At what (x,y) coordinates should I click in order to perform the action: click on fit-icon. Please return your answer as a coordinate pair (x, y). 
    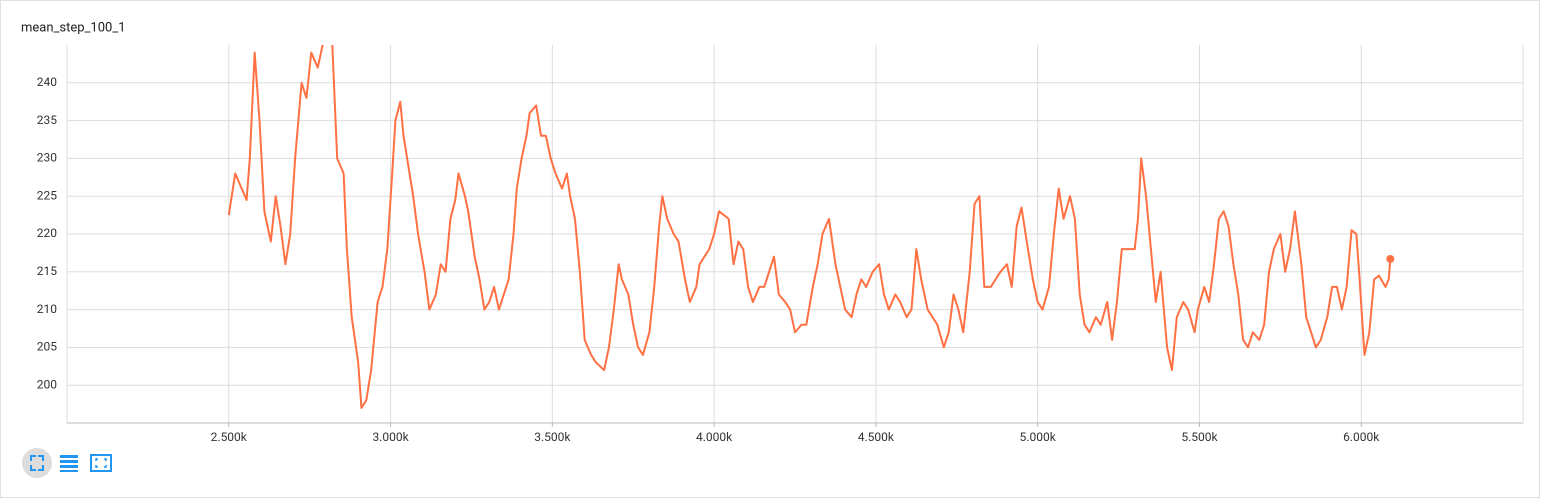
    Looking at the image, I should click on (37, 463).